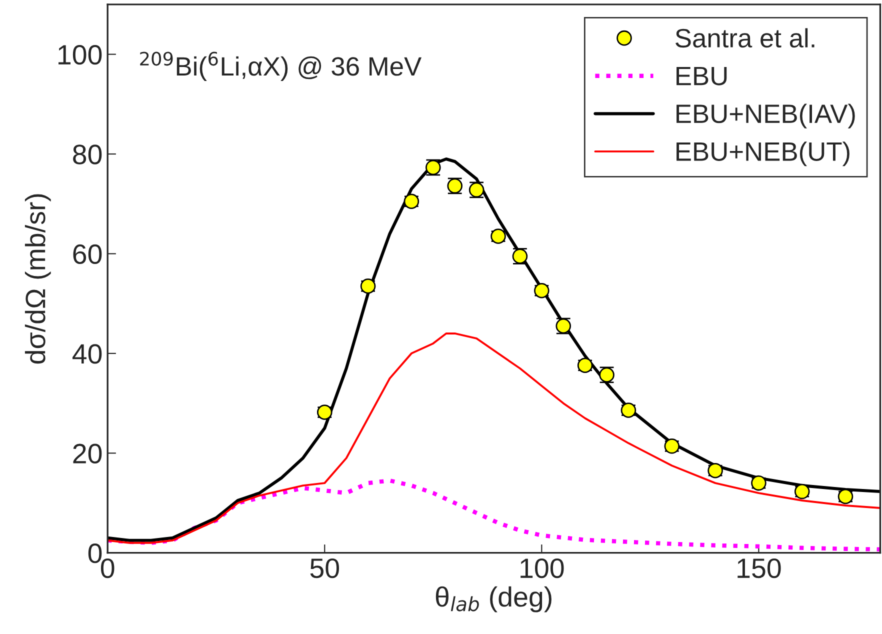 This screenshot has height=634, width=882. I want to click on y-tick-label: 60, so click(87, 254).